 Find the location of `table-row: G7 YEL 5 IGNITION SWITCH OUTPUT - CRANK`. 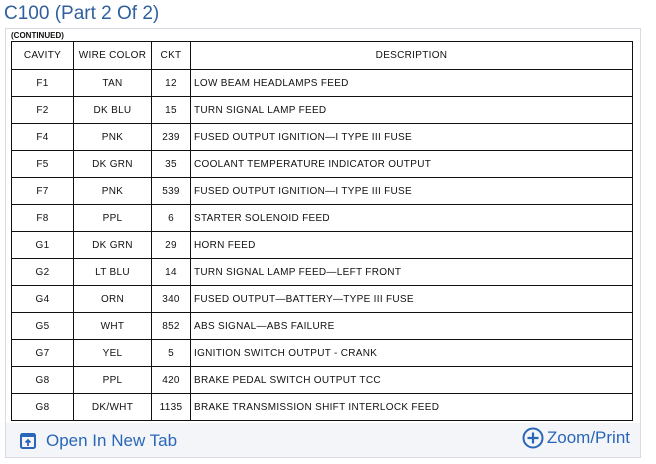

table-row: G7 YEL 5 IGNITION SWITCH OUTPUT - CRANK is located at coordinates (322, 353).